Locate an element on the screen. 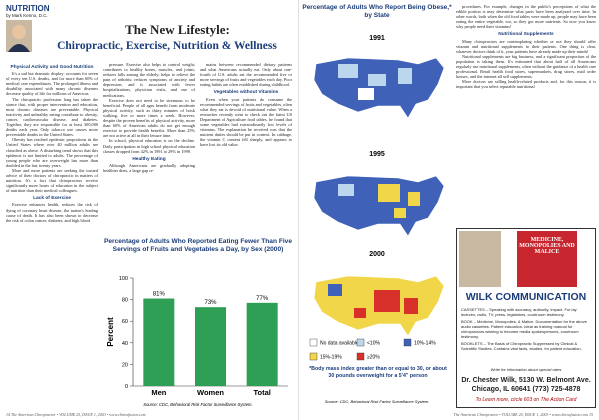 This screenshot has height=420, width=599. legend-label: No data available is located at coordinates (339, 344).